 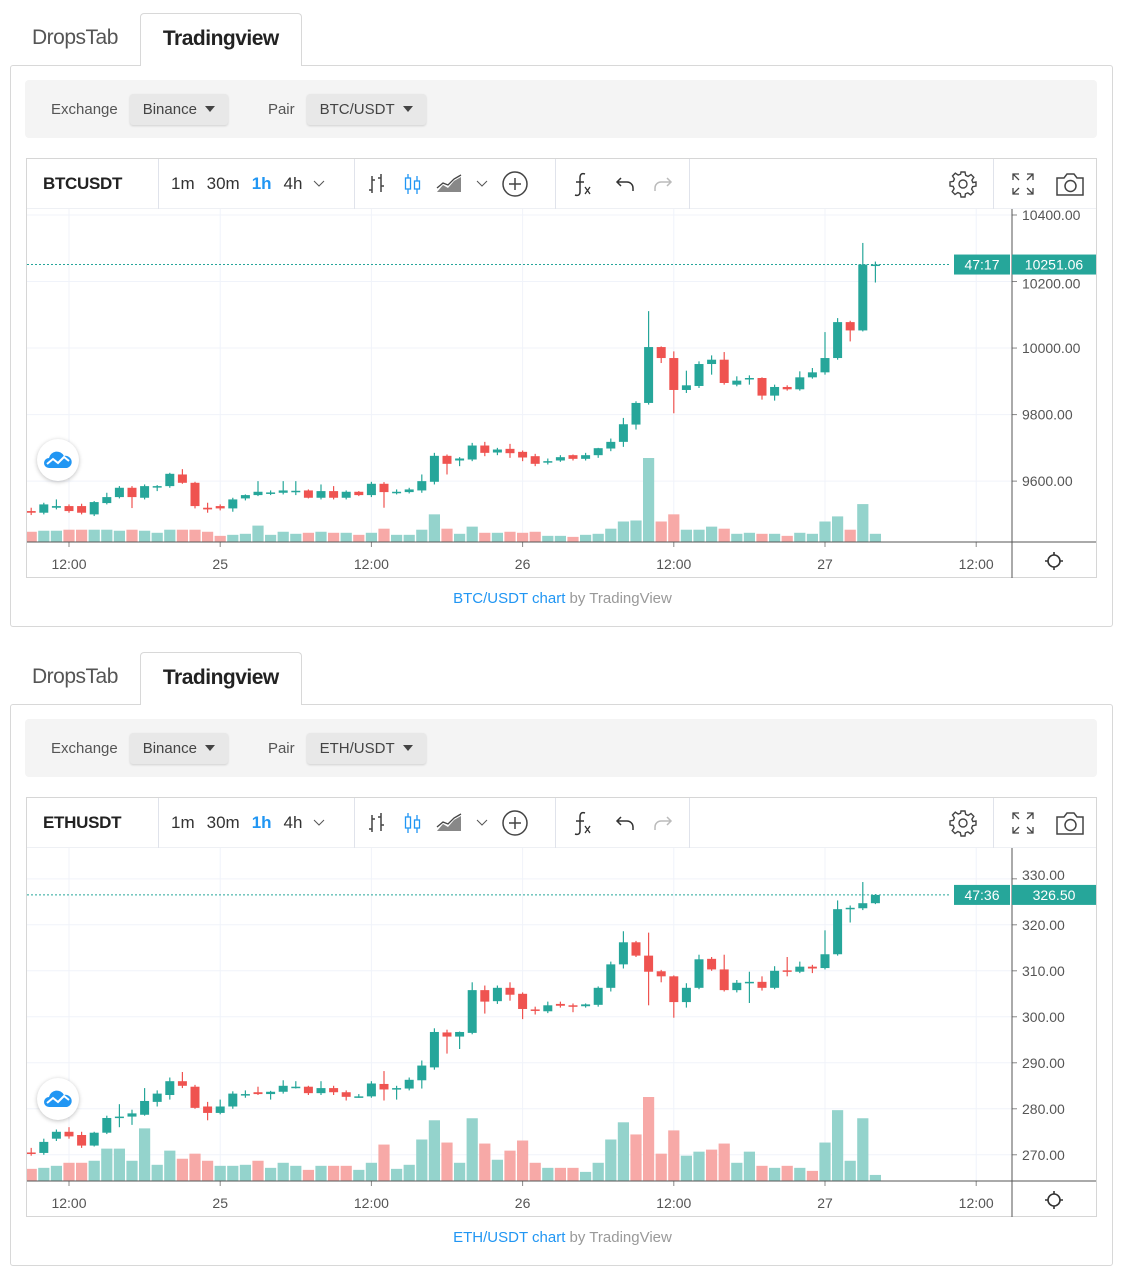 What do you see at coordinates (93, 183) in the screenshot?
I see `symbol-search: BTCUSDT` at bounding box center [93, 183].